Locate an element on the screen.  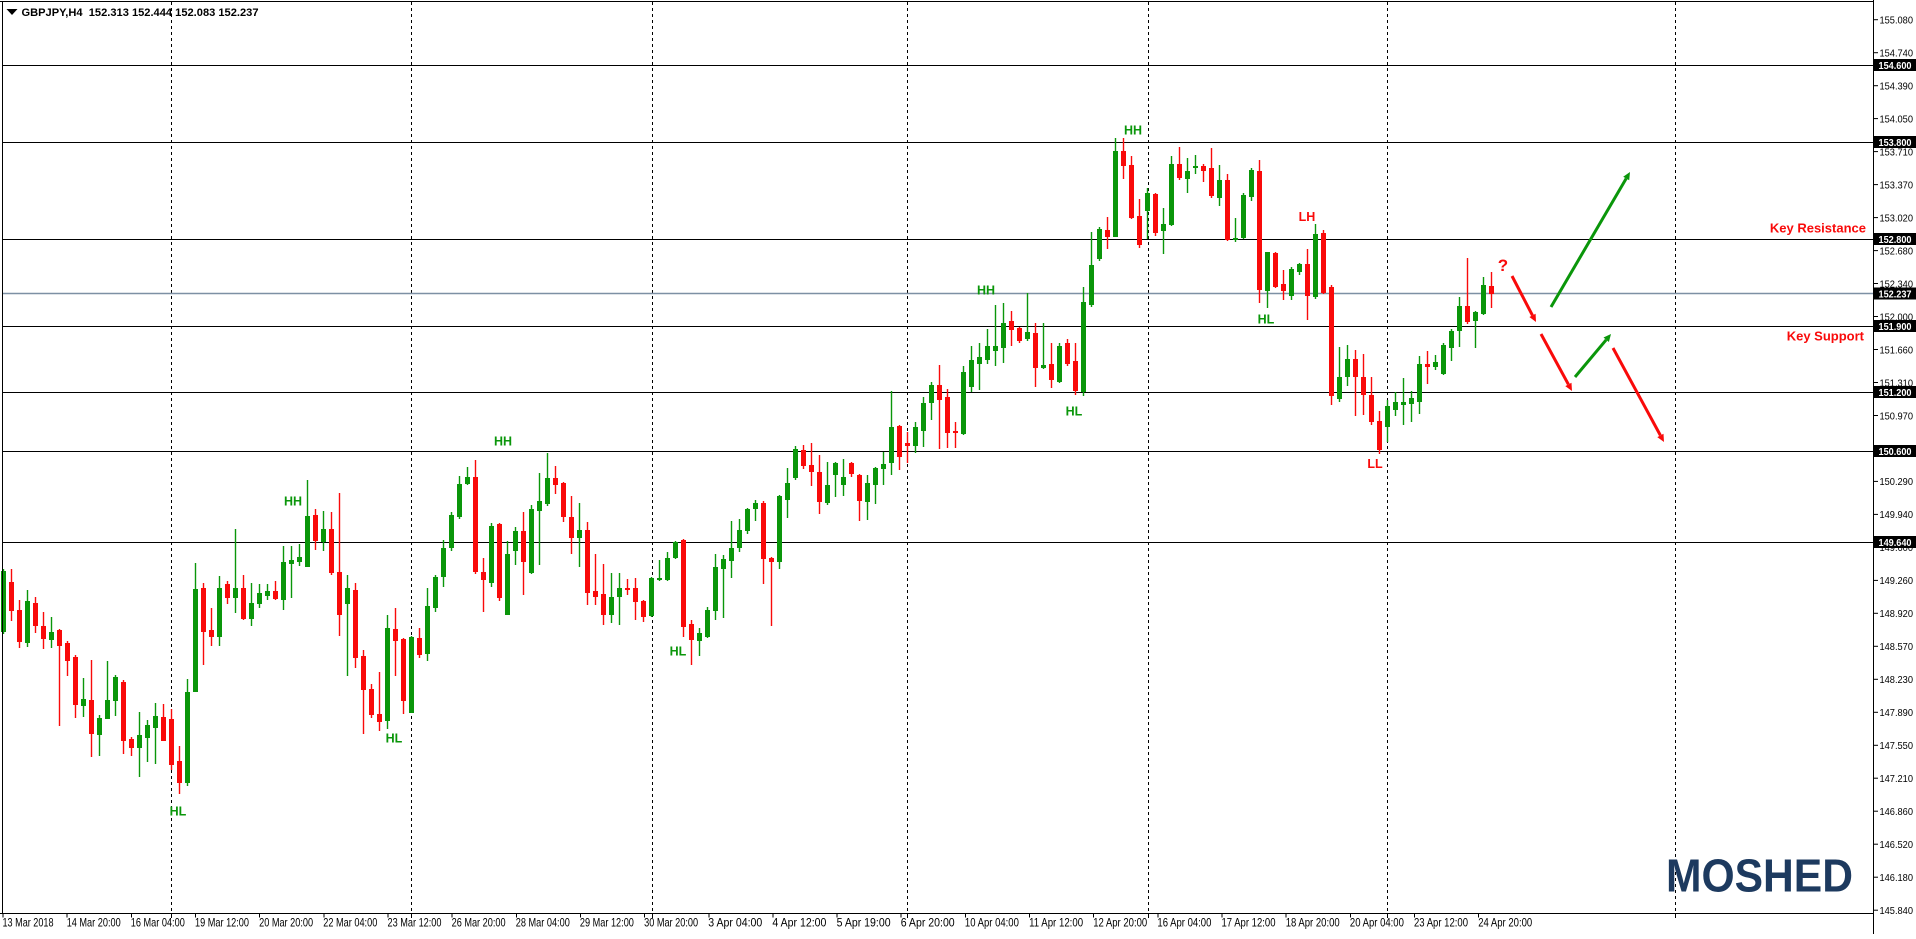
svg-text: 149.260 is located at coordinates (1897, 581).